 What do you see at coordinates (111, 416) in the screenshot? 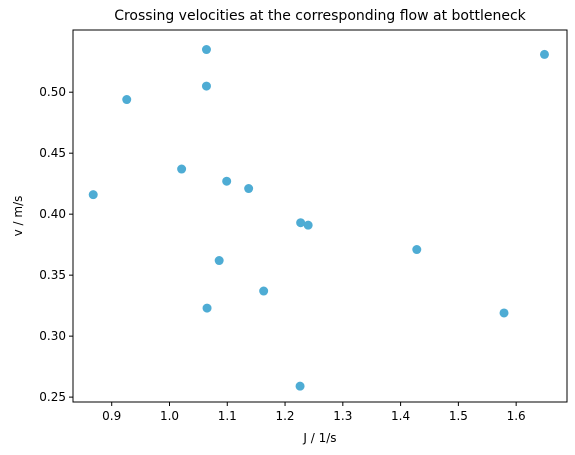
I see `x-tick-label: 0.9` at bounding box center [111, 416].